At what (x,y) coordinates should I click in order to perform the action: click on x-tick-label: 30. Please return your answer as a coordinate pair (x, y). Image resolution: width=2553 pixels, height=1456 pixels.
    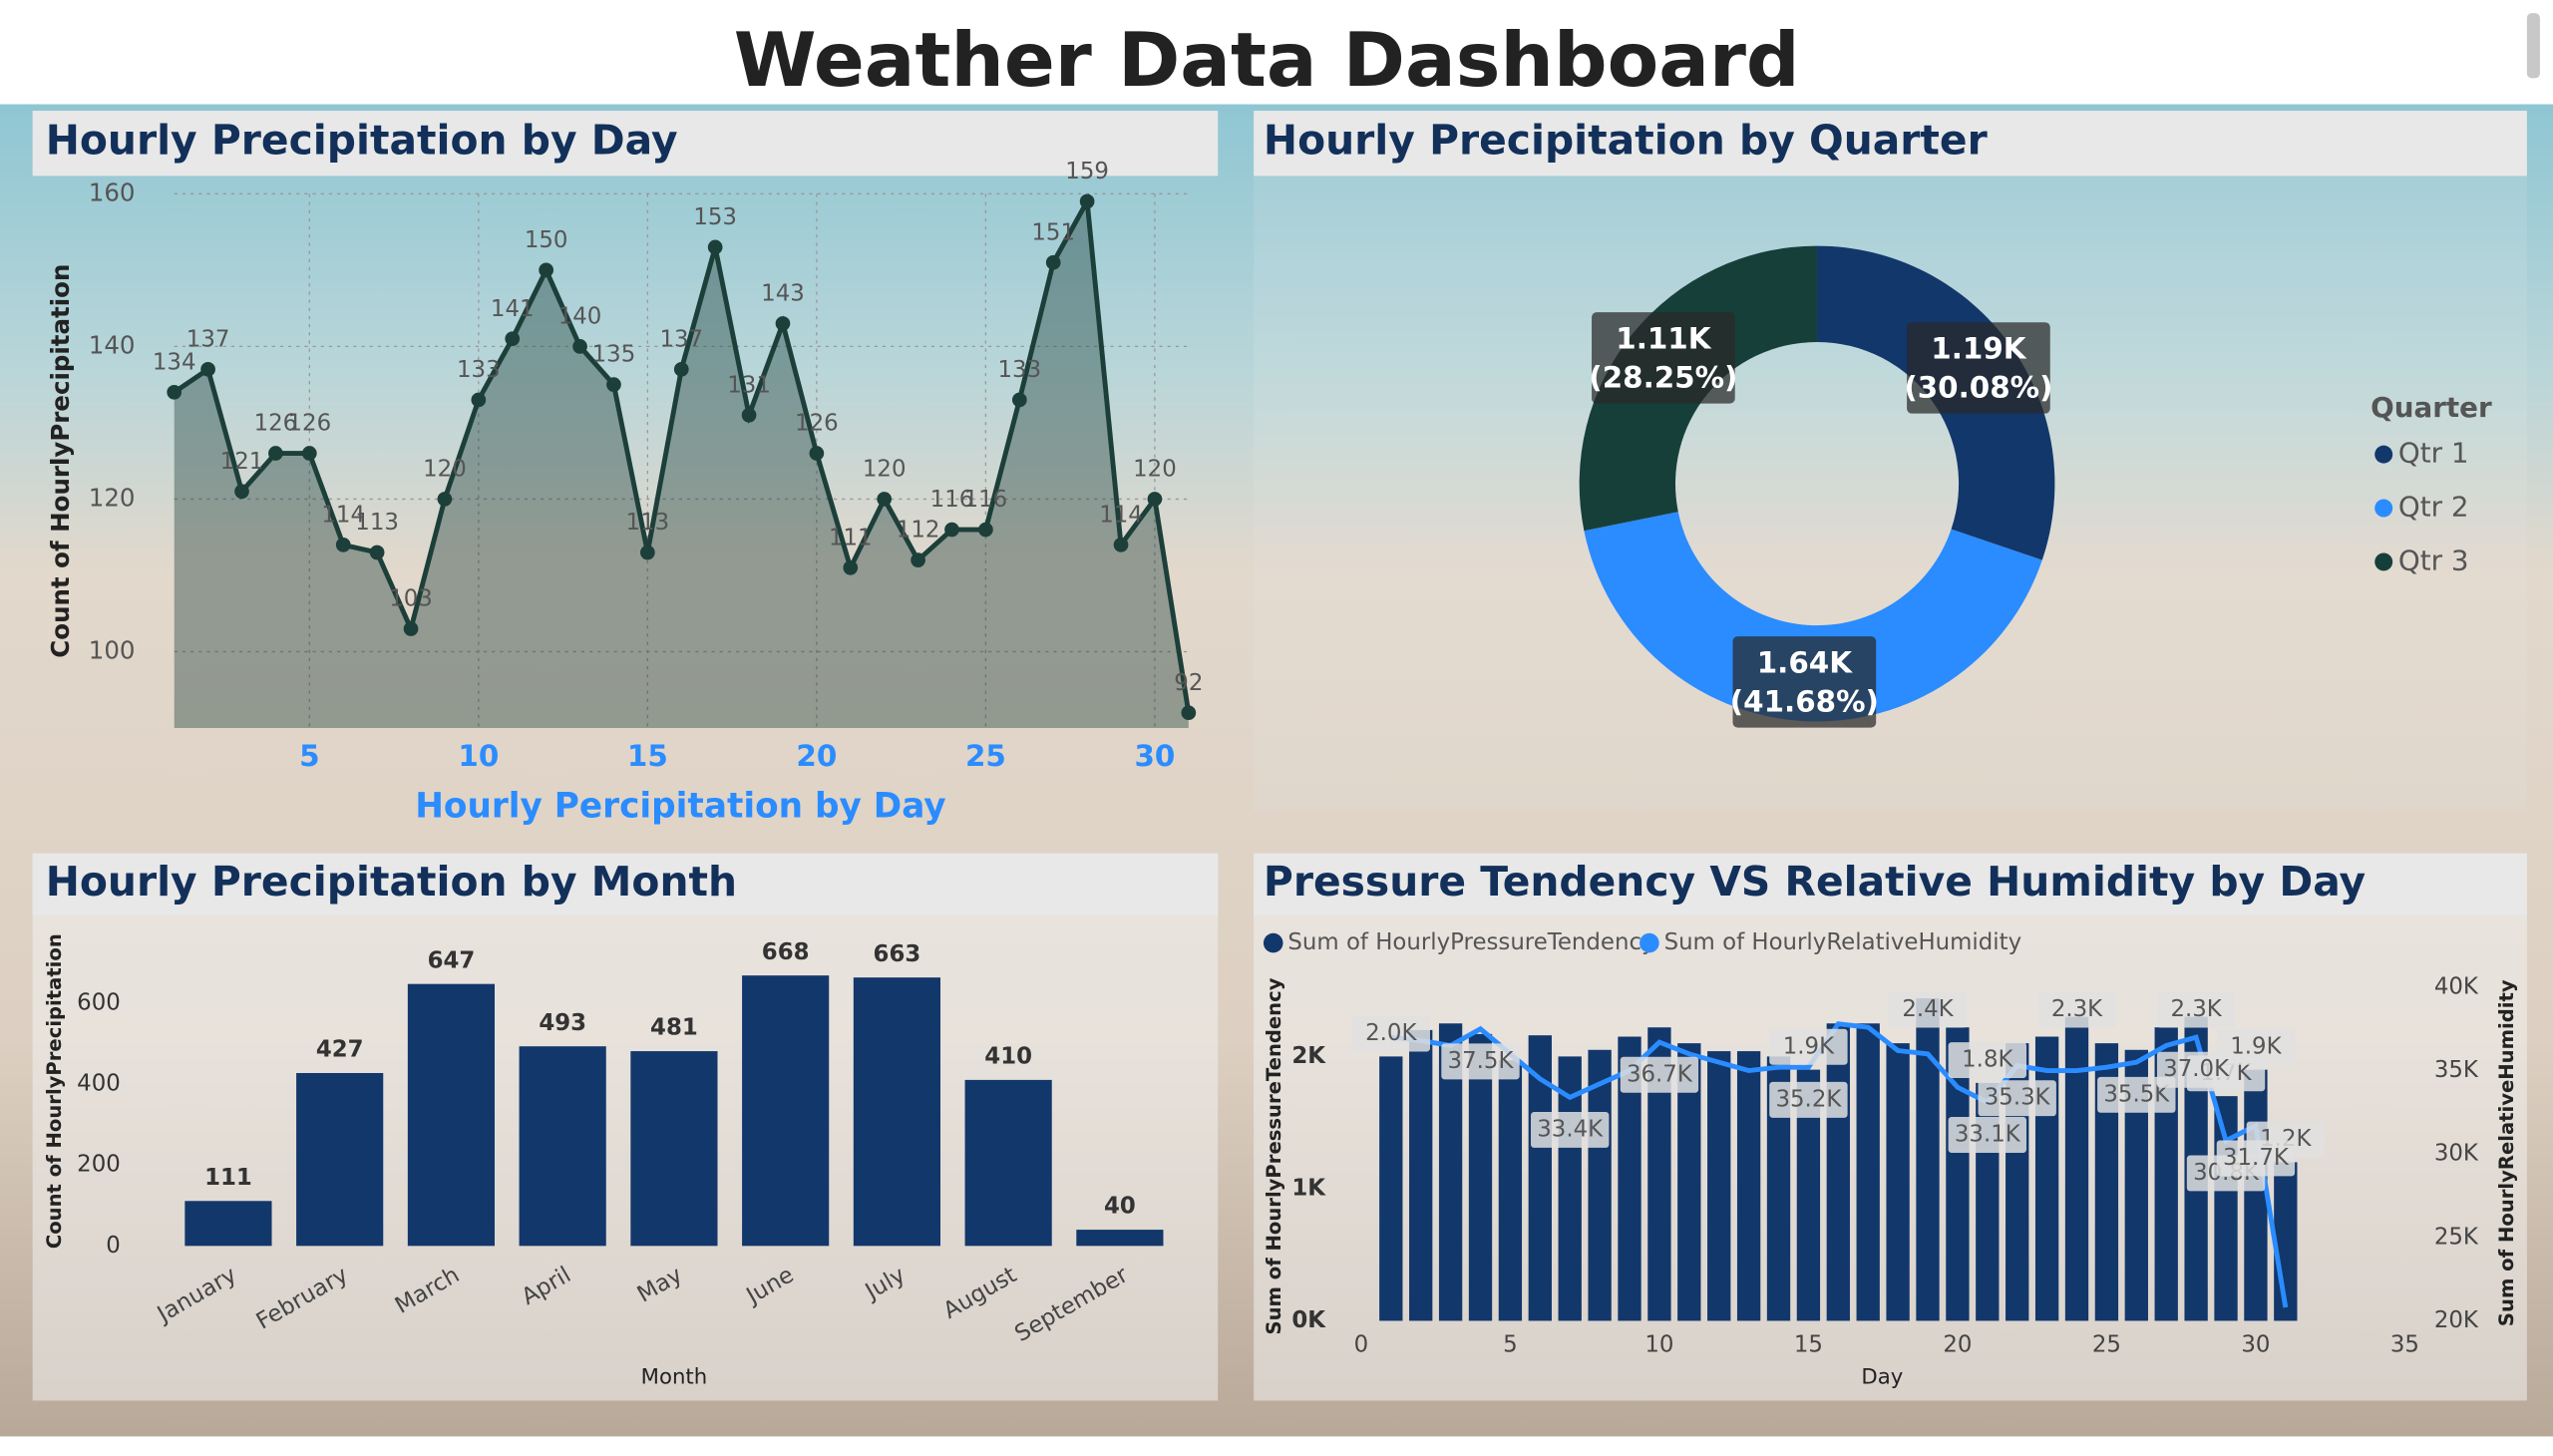
    Looking at the image, I should click on (2256, 1344).